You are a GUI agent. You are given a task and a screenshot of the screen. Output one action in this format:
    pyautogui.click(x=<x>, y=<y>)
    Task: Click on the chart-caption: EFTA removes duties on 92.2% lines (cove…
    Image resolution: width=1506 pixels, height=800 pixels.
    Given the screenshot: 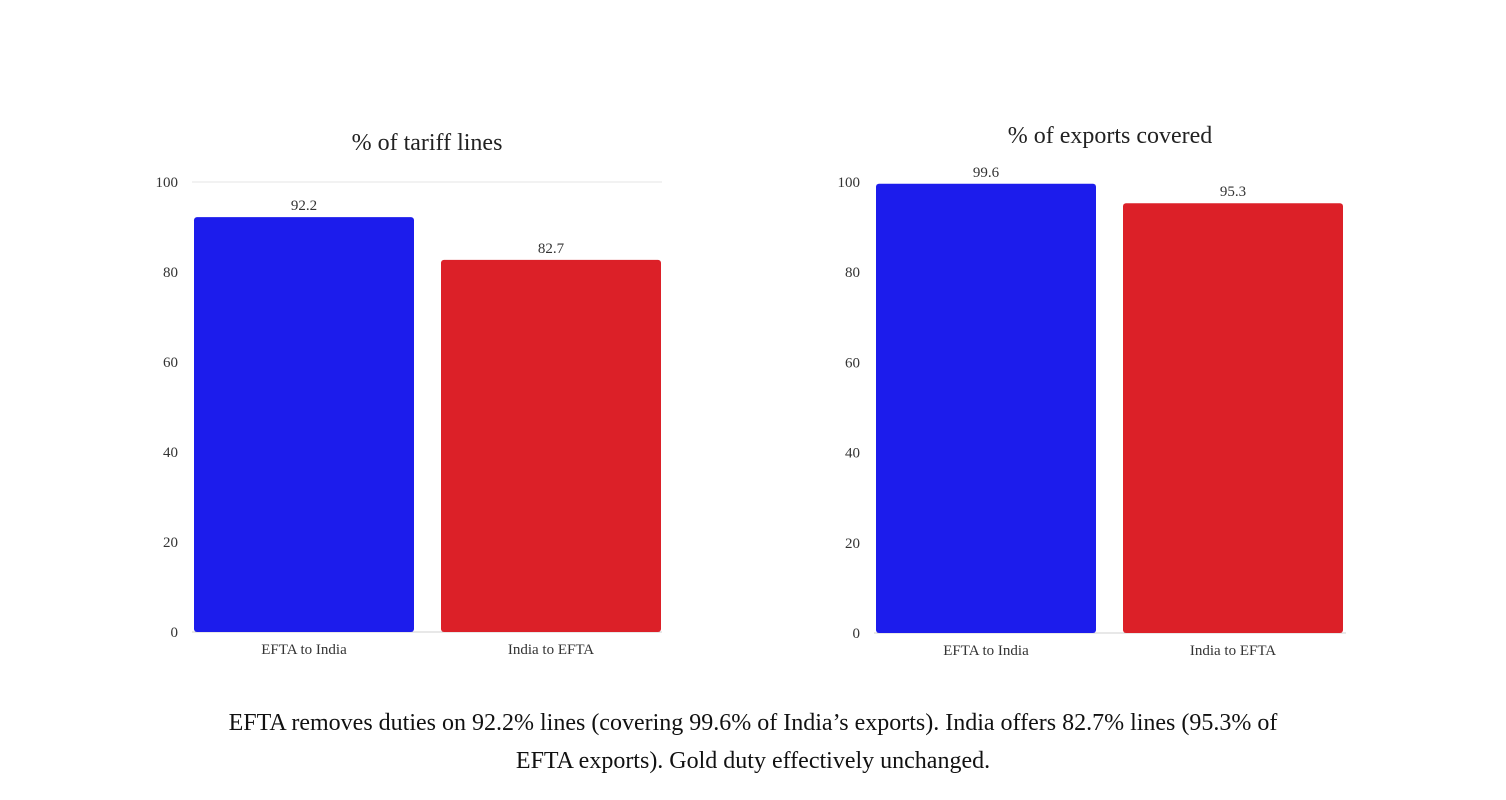 What is the action you would take?
    pyautogui.click(x=753, y=742)
    